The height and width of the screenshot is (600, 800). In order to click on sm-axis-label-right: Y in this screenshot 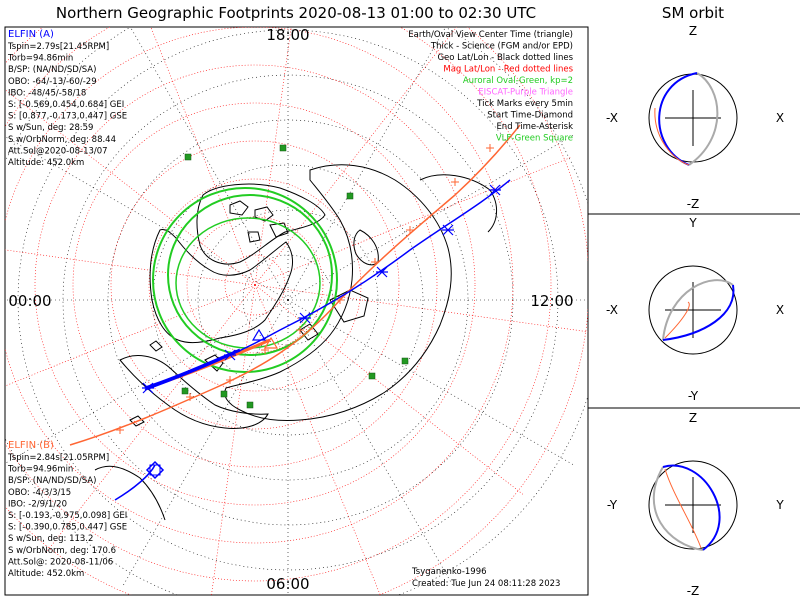, I will do `click(779, 505)`.